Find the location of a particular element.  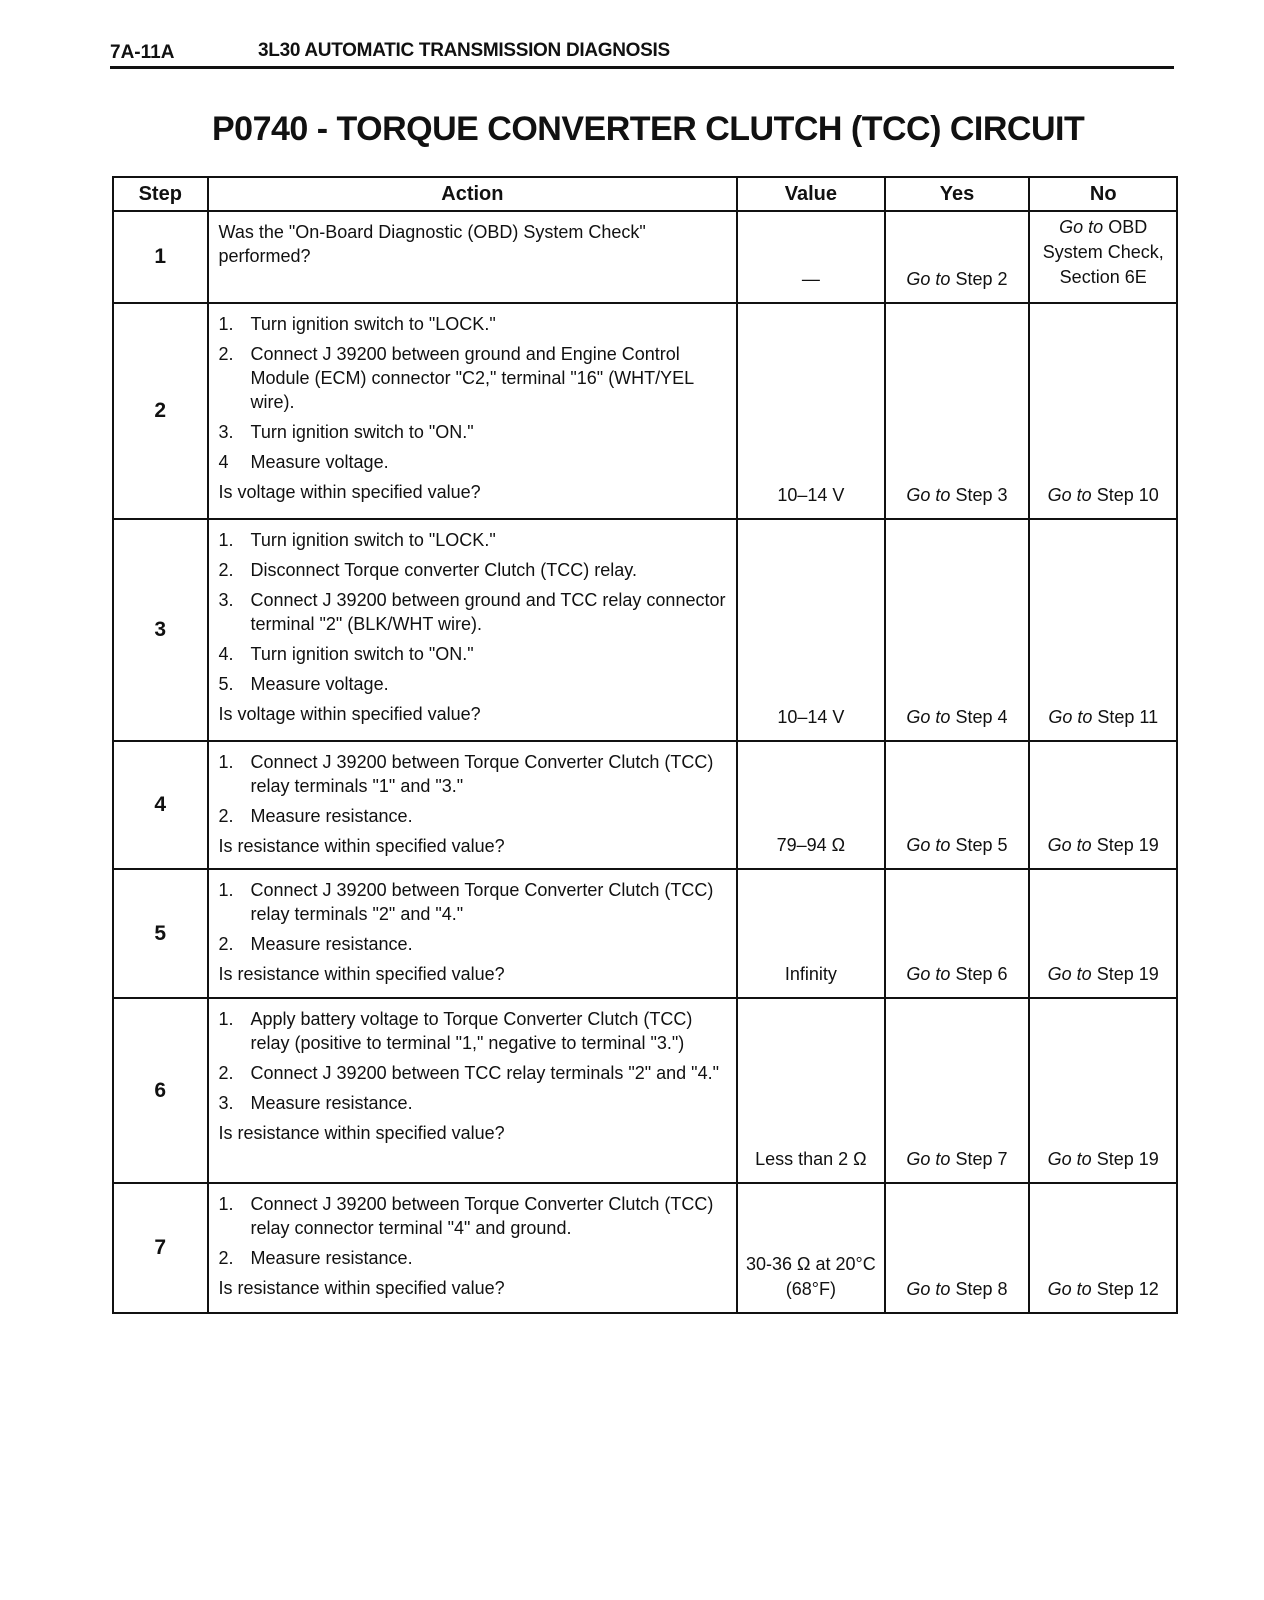

action-question: Is voltage within specified value? is located at coordinates (349, 714).